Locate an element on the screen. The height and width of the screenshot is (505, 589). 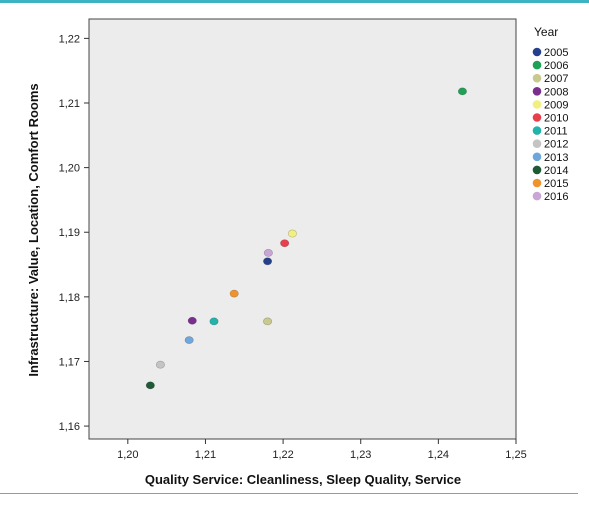
legend-marker-2014 is located at coordinates (537, 170).